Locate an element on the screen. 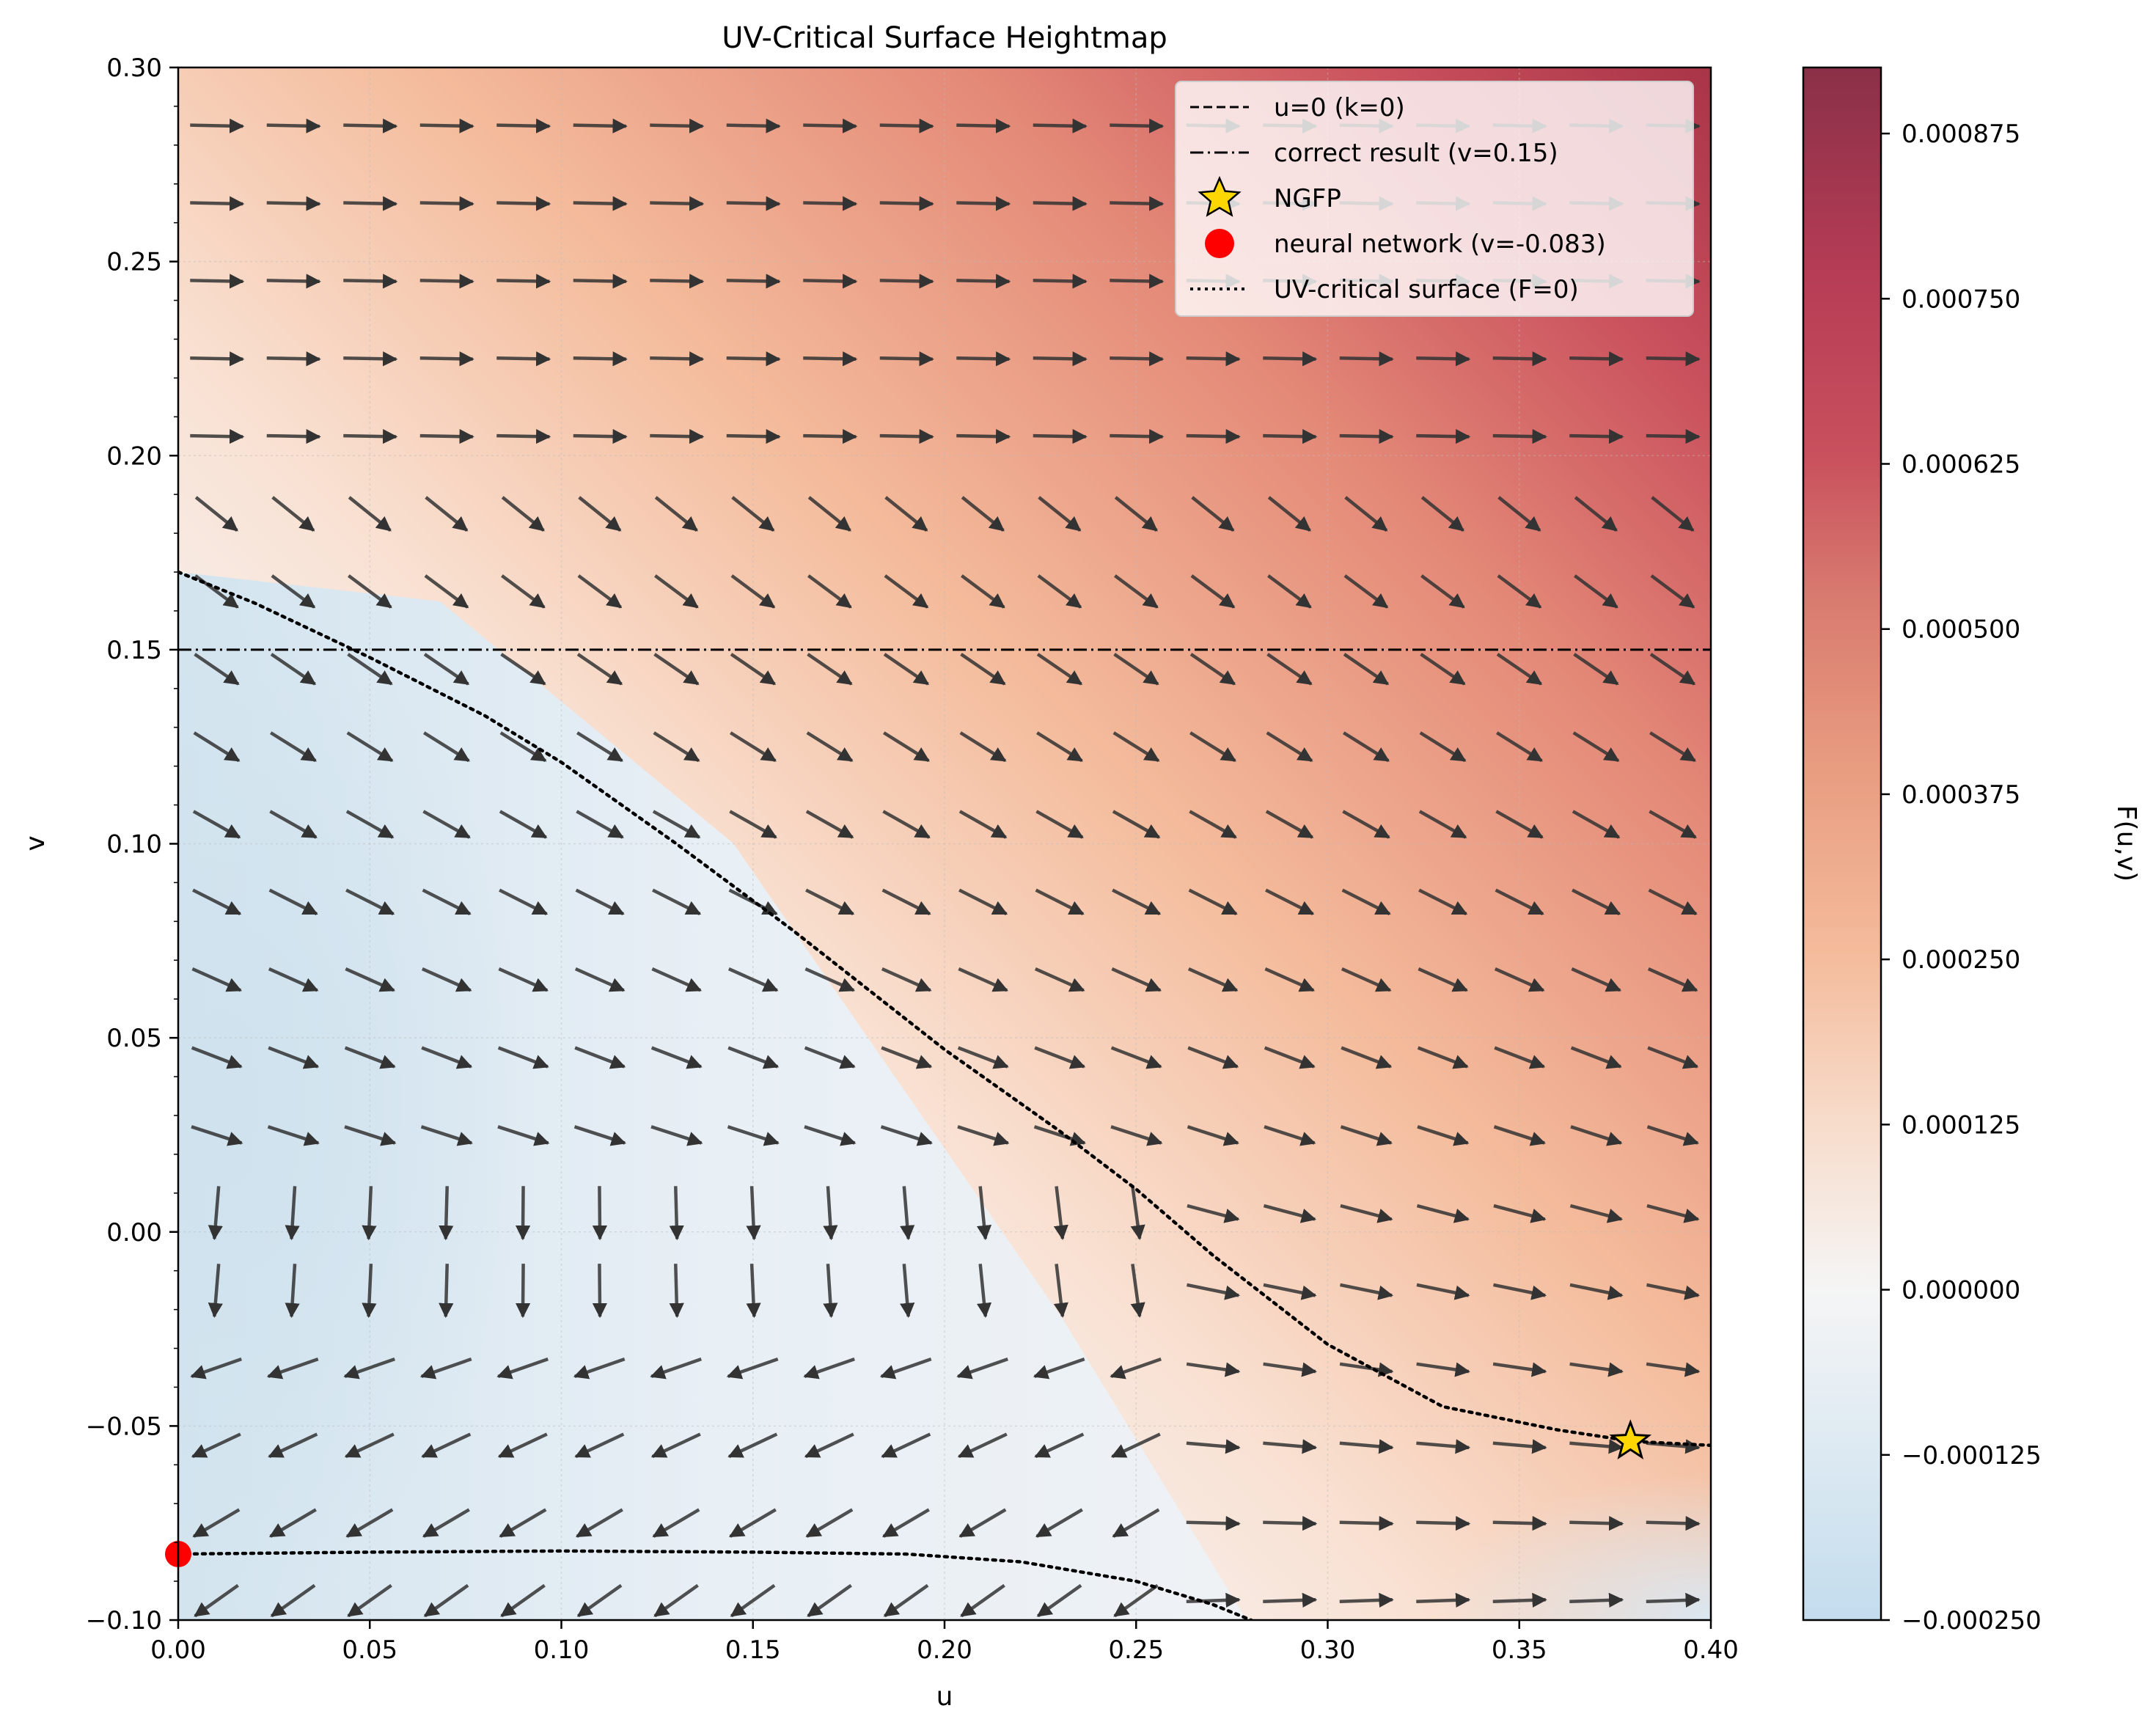  y-tick-label: 0.20 is located at coordinates (134, 456).